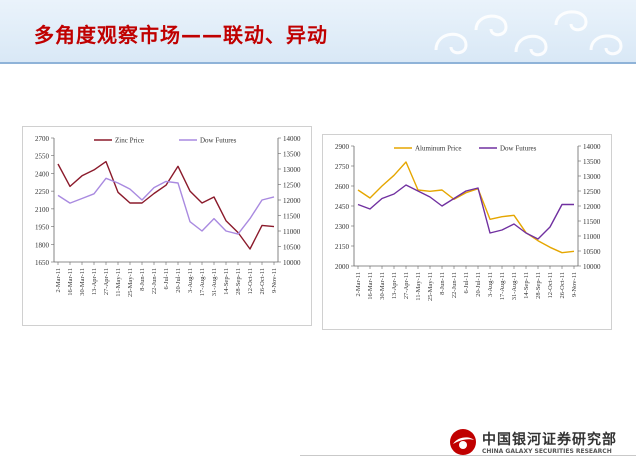 This screenshot has width=636, height=476. I want to click on y-tick-label: 2300, so click(342, 227).